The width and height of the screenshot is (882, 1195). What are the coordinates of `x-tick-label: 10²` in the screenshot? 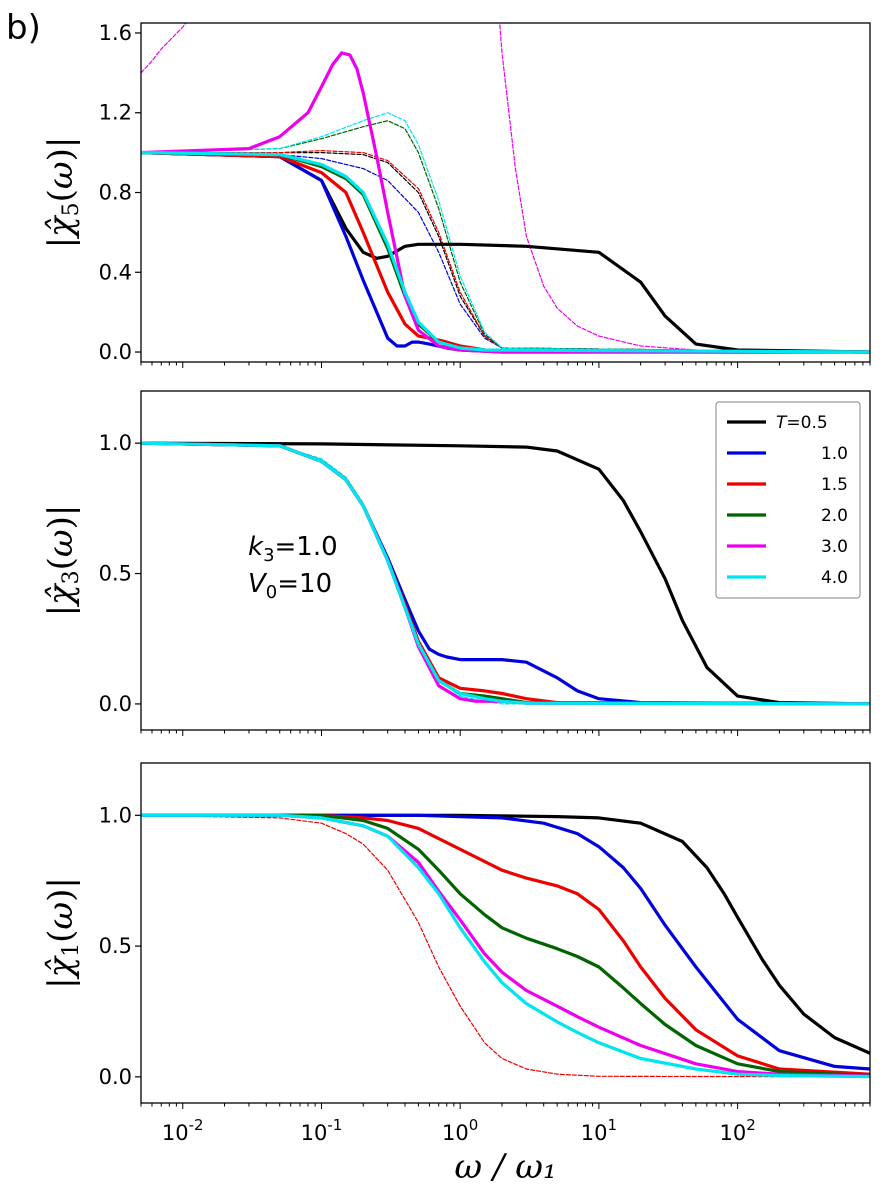 It's located at (737, 1130).